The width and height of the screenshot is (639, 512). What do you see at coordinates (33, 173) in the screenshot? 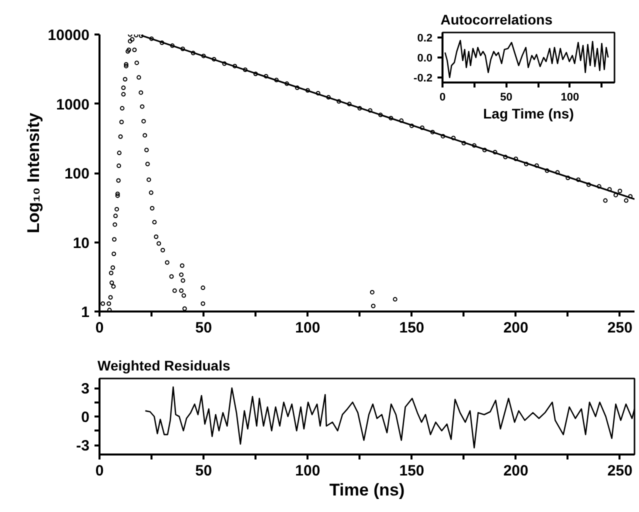
I see `y-axis-title: Log₁₀ Intensity` at bounding box center [33, 173].